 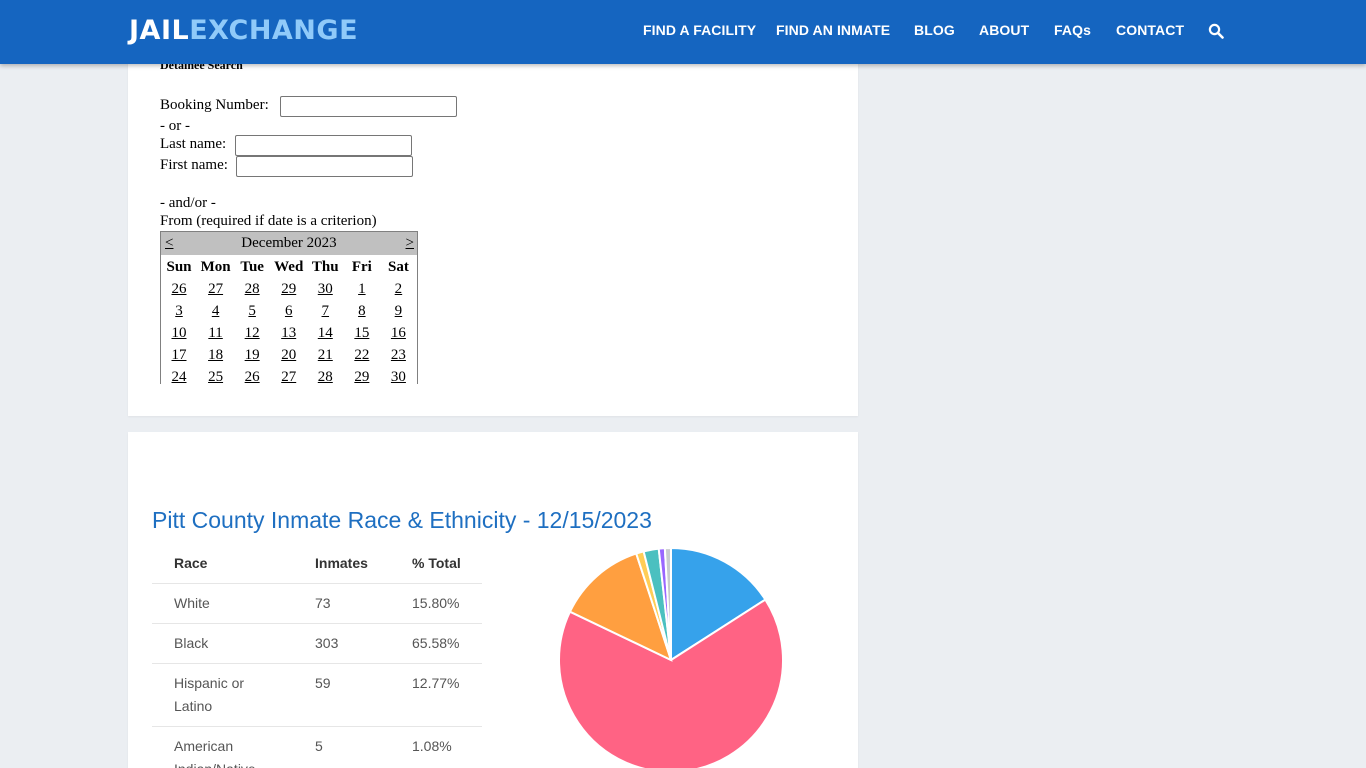 What do you see at coordinates (398, 267) in the screenshot?
I see `calendar-weekday: Sat` at bounding box center [398, 267].